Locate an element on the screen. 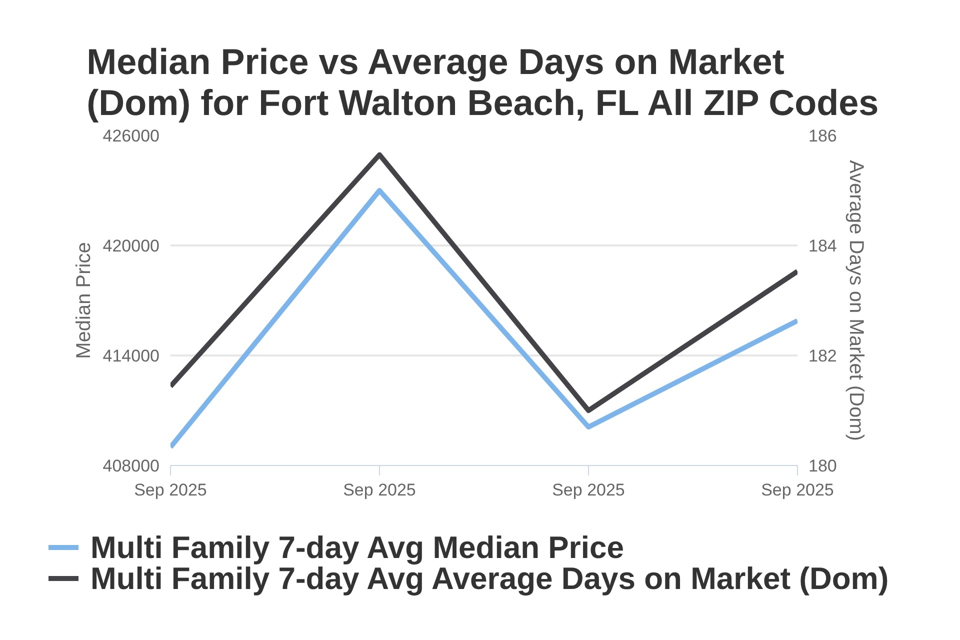 The width and height of the screenshot is (960, 640). legend-label: Multi Family 7-day Avg Median Price is located at coordinates (357, 547).